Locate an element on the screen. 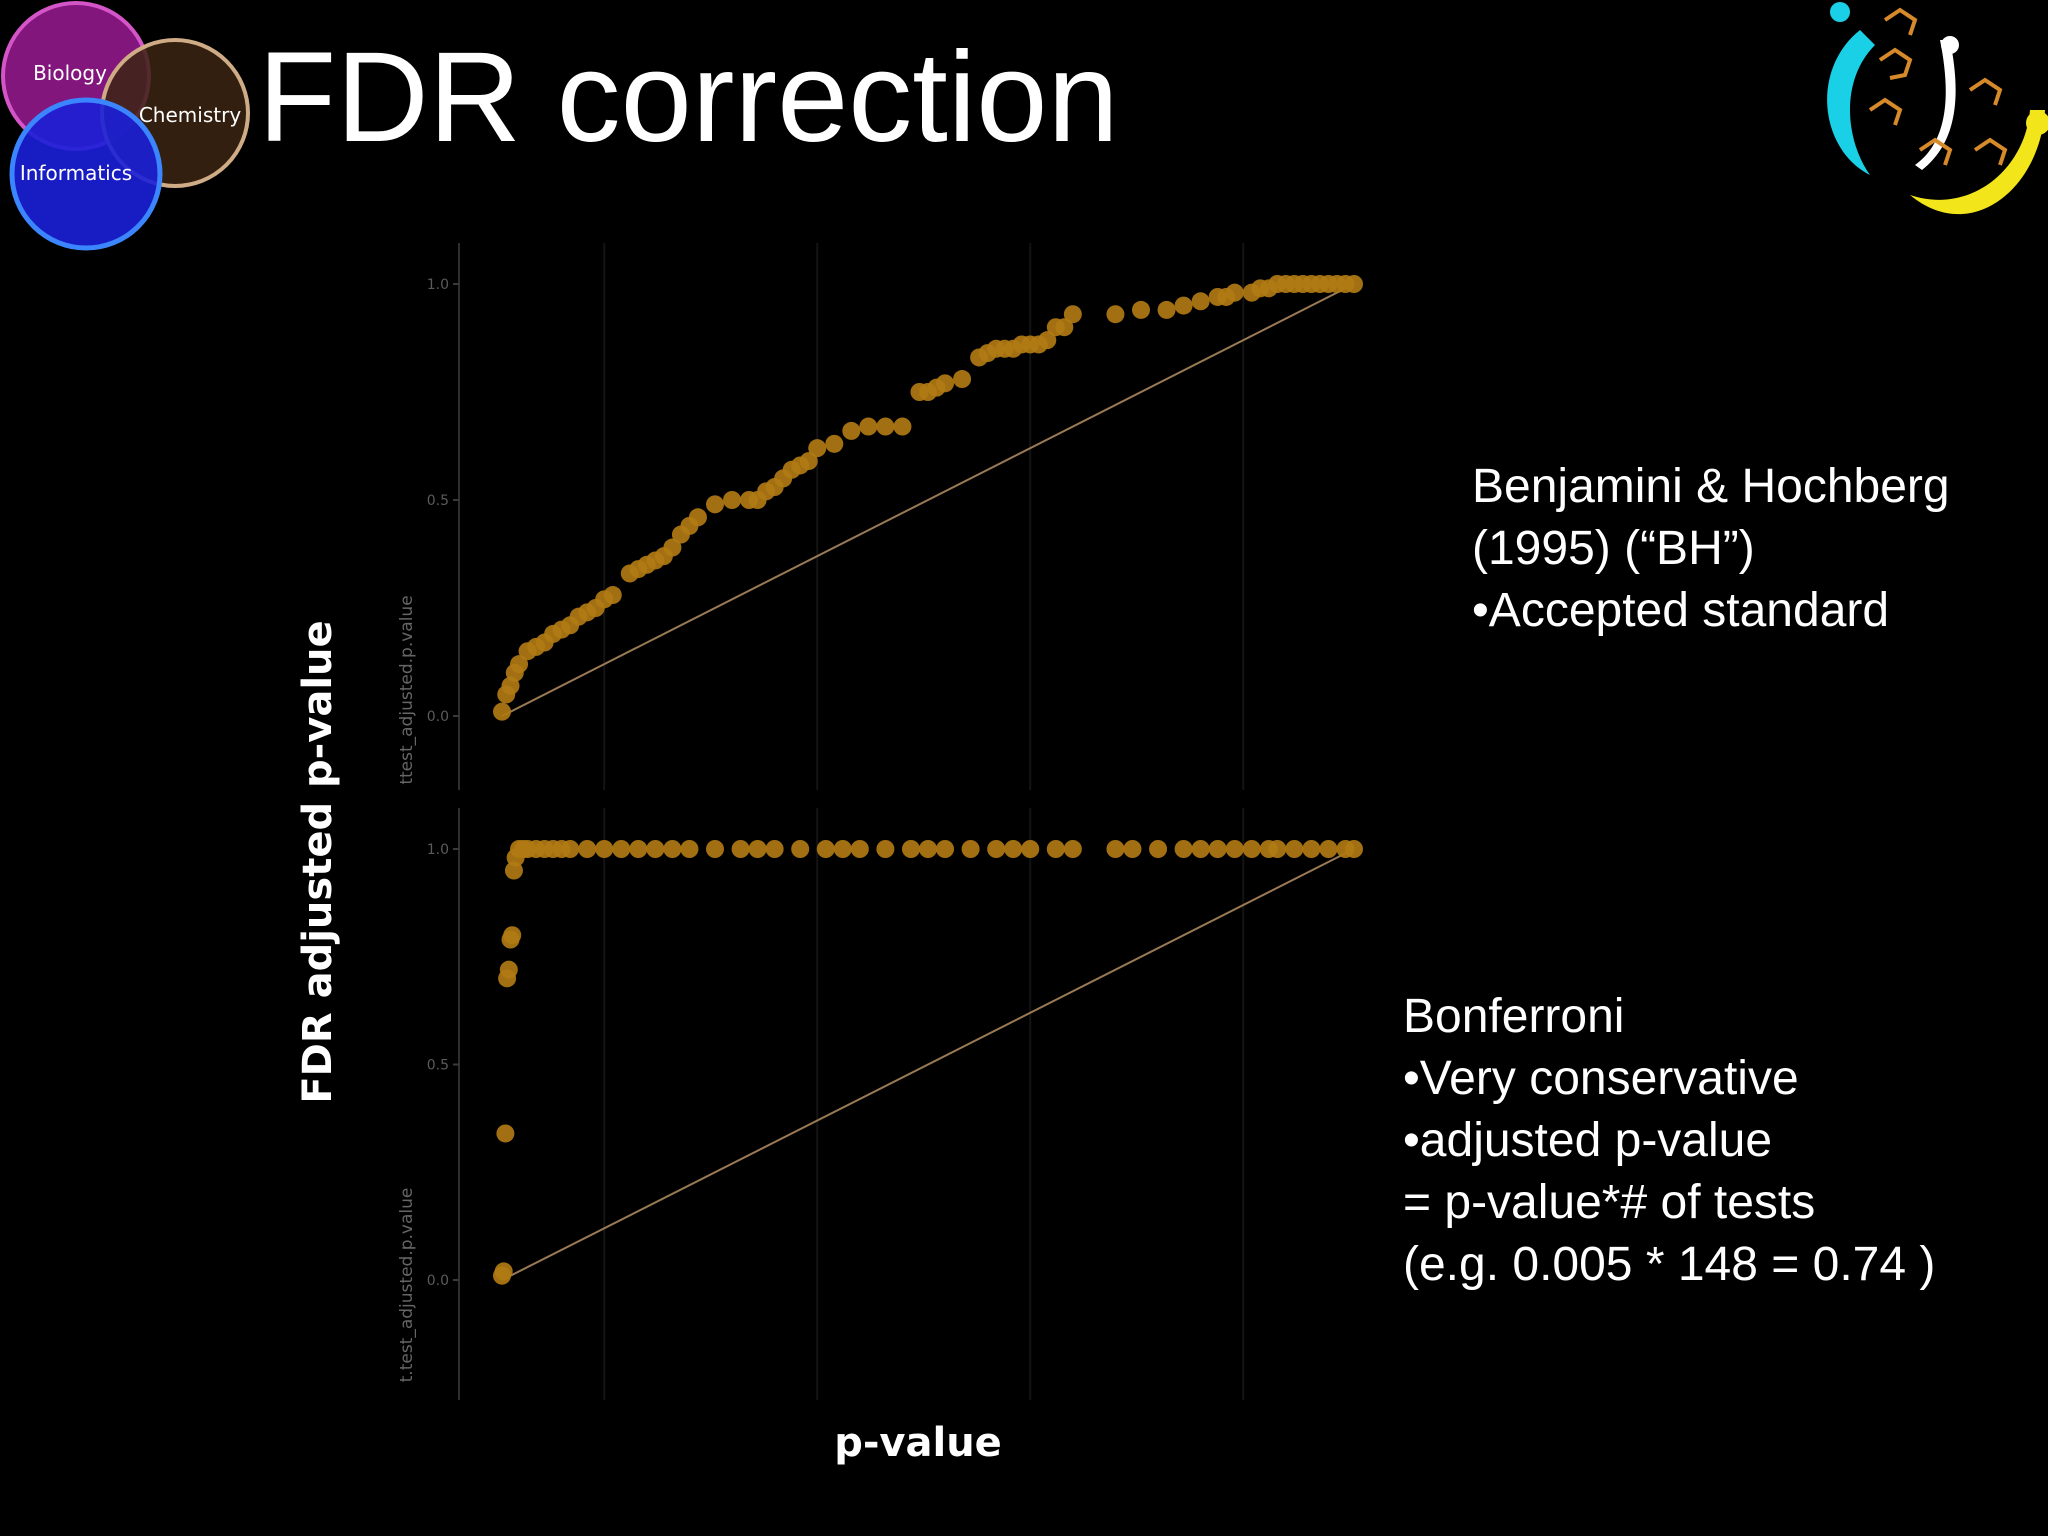 The height and width of the screenshot is (1536, 2048). logo-cyan-dot is located at coordinates (1840, 12).